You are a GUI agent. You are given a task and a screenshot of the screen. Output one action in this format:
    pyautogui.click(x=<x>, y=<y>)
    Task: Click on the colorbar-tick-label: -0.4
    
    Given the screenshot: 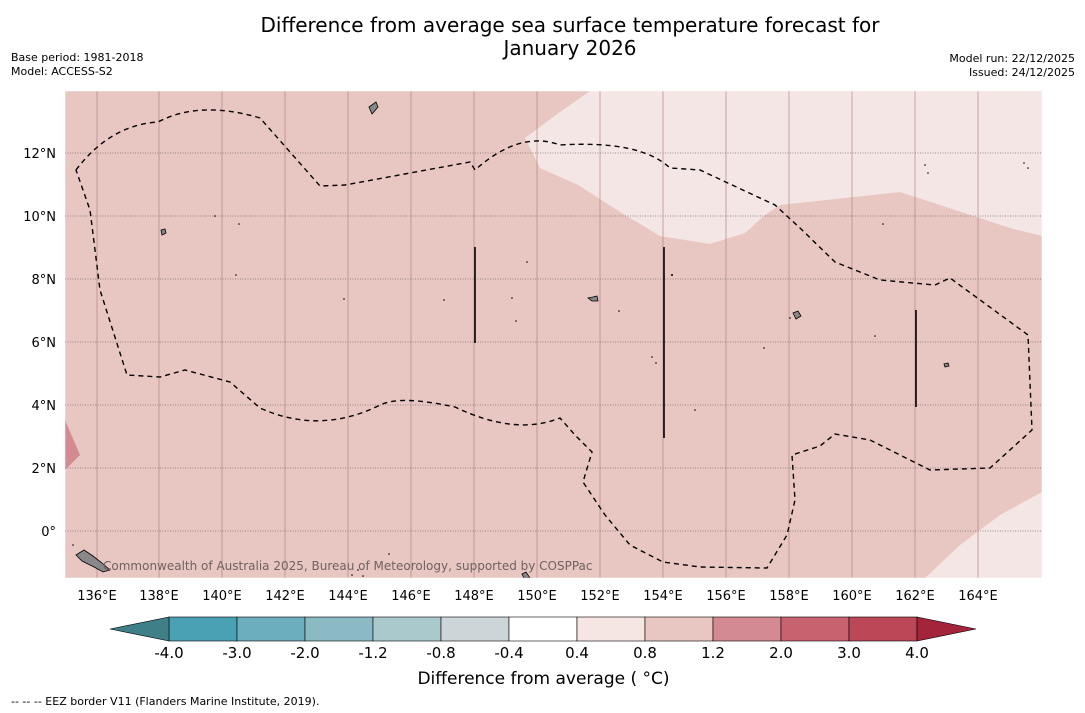 What is the action you would take?
    pyautogui.click(x=508, y=653)
    